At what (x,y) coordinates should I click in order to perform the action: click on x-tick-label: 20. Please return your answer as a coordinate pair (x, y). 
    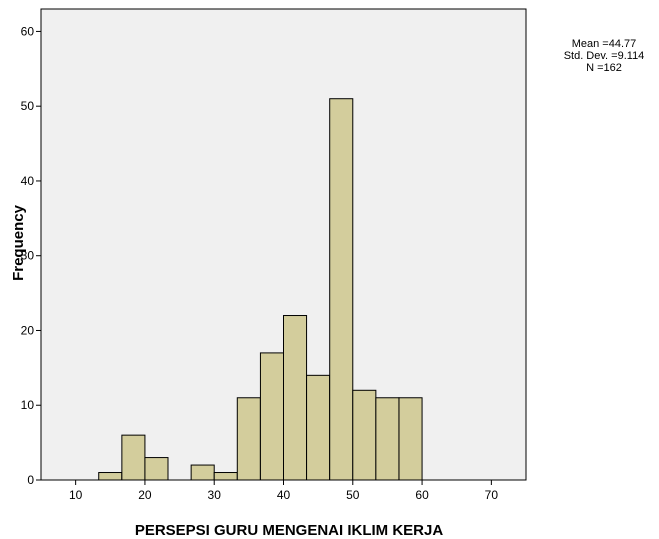
    Looking at the image, I should click on (145, 495).